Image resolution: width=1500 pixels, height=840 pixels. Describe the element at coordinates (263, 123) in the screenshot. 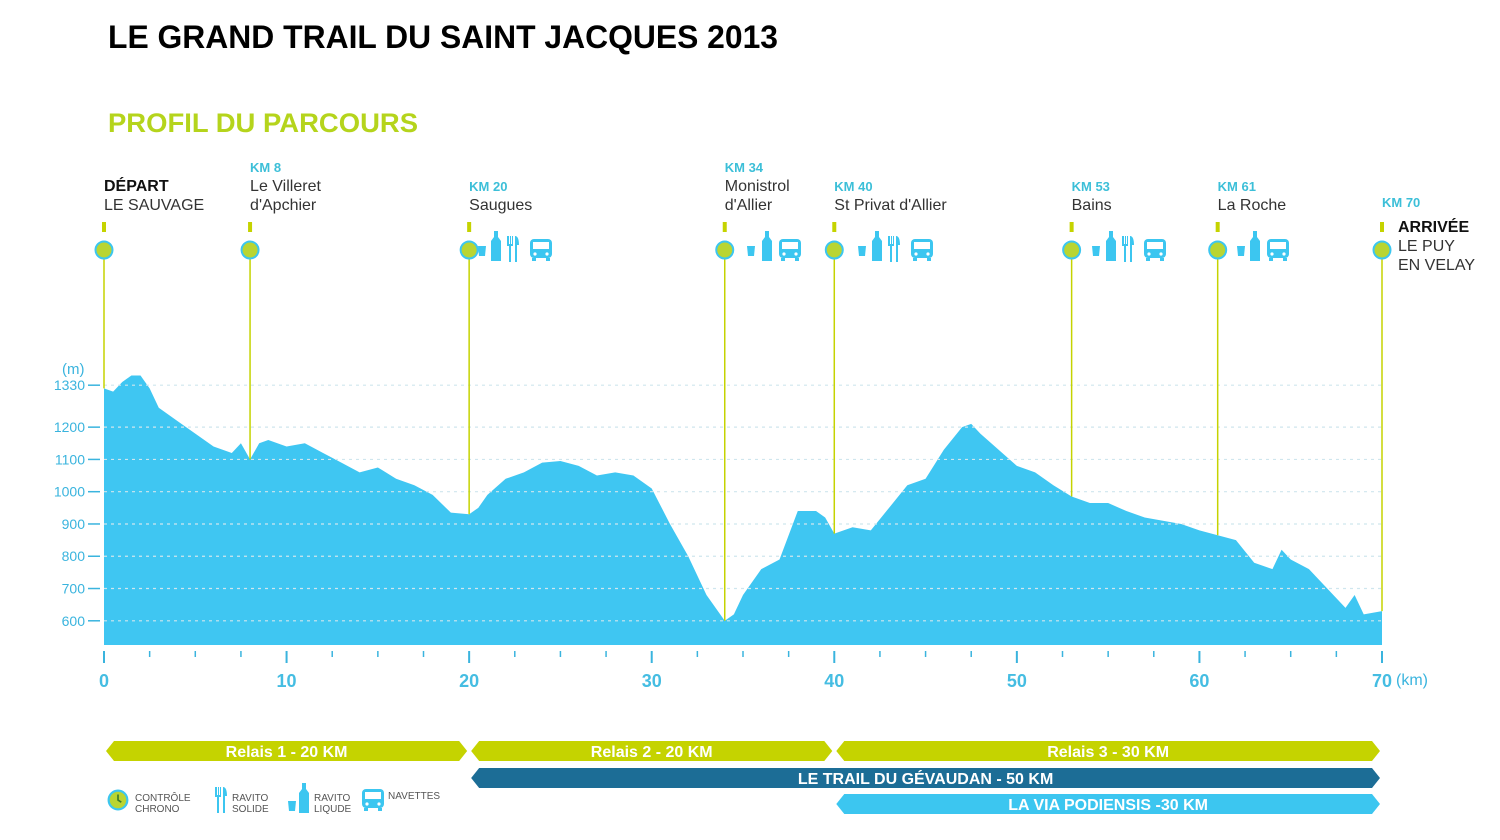

I see `chart-subtitle: PROFIL DU PARCOURS` at that location.